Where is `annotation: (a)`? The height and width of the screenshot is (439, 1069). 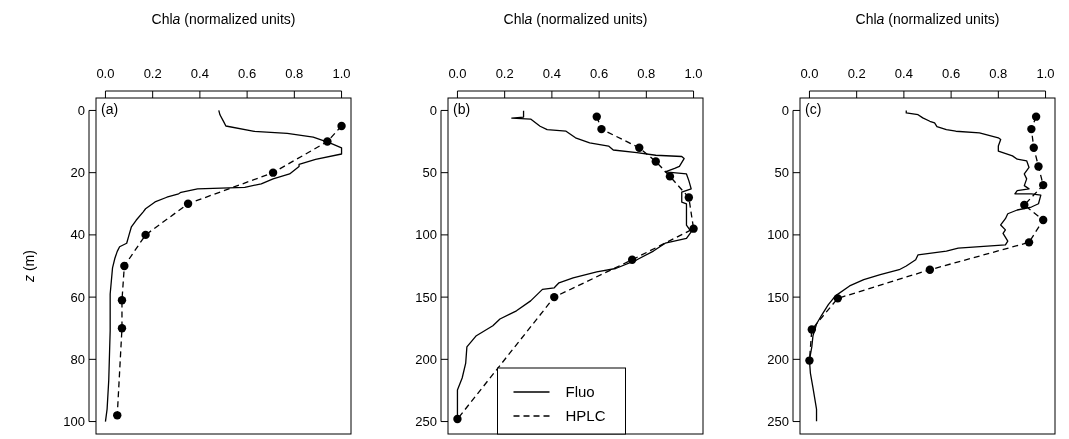
annotation: (a) is located at coordinates (110, 109).